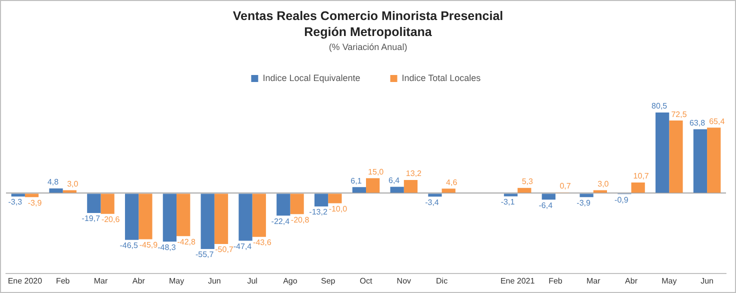 The width and height of the screenshot is (736, 293). Describe the element at coordinates (528, 181) in the screenshot. I see `data-label: 5,3` at that location.